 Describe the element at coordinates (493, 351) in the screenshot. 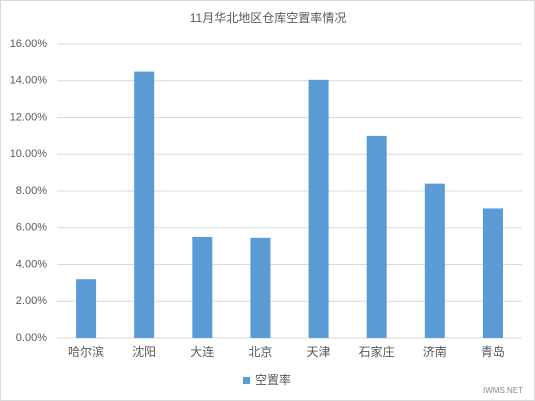

I see `x-tick-label: 青岛` at that location.